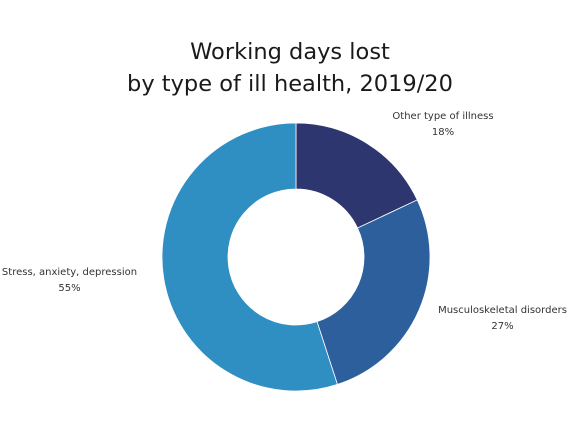 This screenshot has width=580, height=435. Describe the element at coordinates (373, 292) in the screenshot. I see `donut-slice-musculoskeletal-disorders` at that location.